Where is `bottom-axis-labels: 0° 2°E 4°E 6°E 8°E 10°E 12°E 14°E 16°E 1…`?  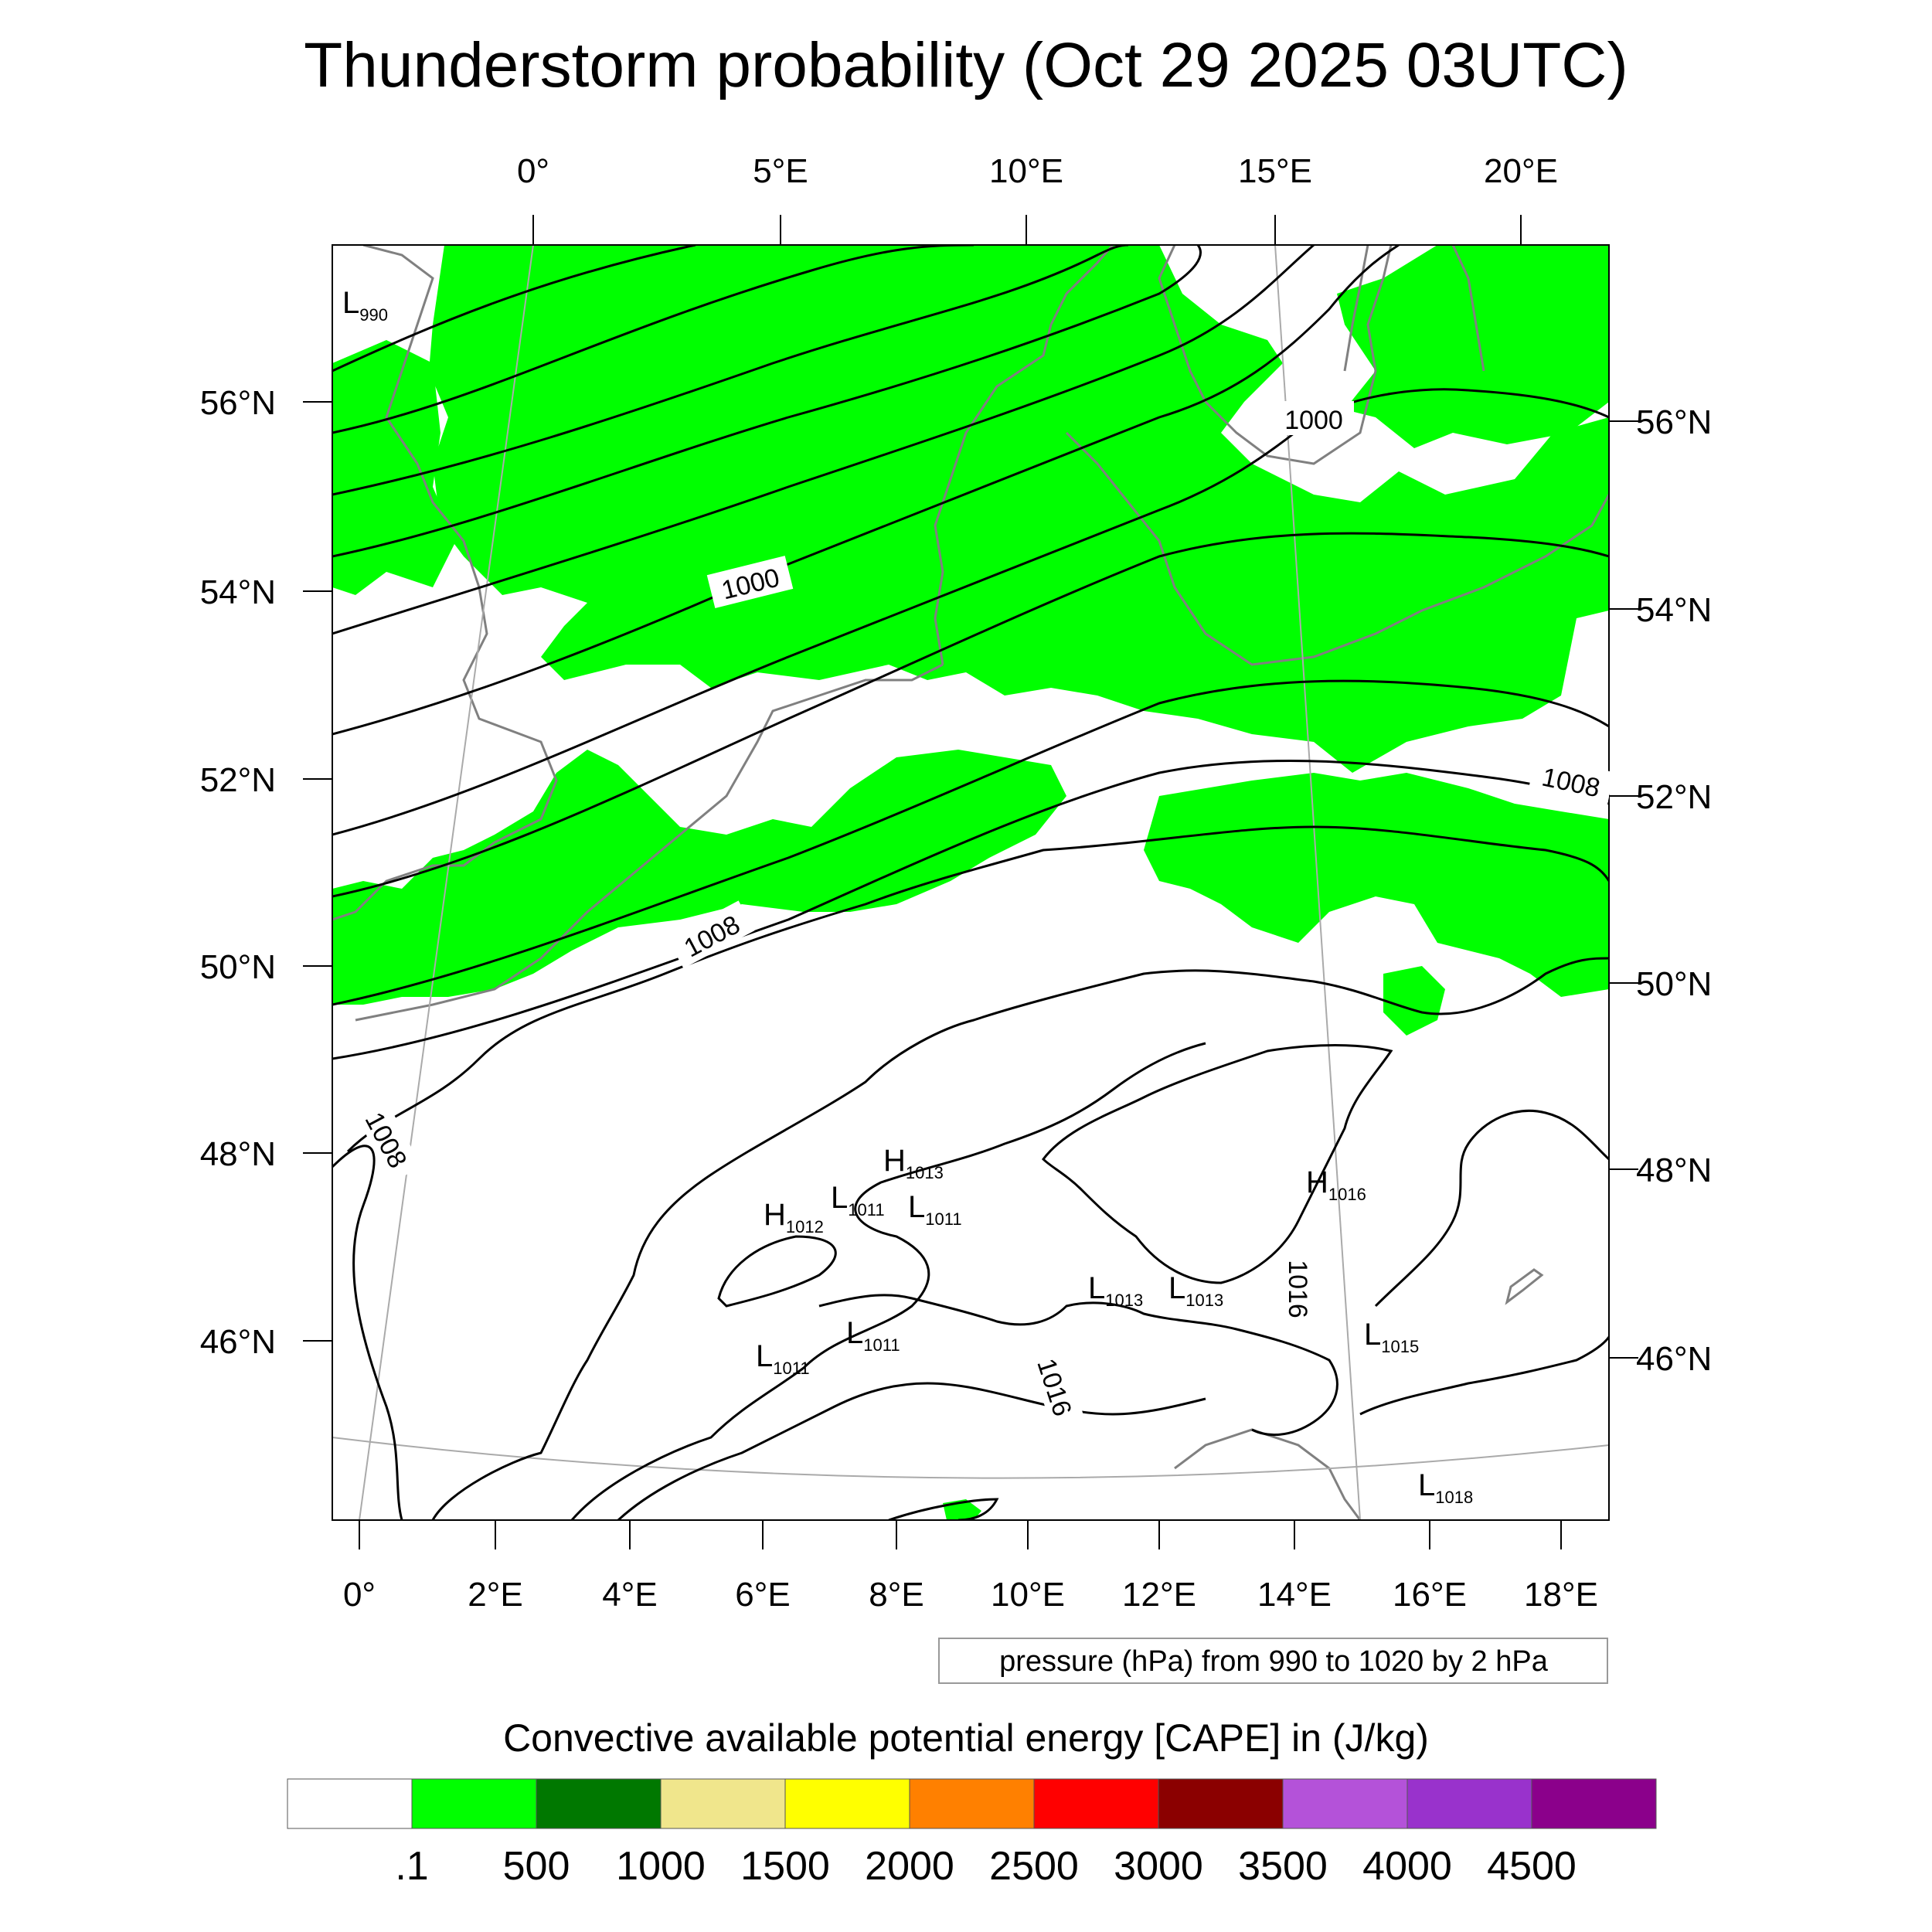
bottom-axis-labels: 0° 2°E 4°E 6°E 8°E 10°E 12°E 14°E 16°E 1… is located at coordinates (971, 1595).